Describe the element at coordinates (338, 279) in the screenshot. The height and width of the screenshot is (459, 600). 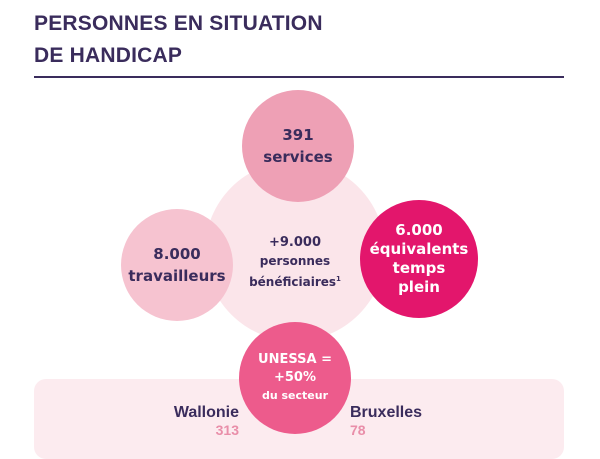
I see `footnote-marker: 1` at that location.